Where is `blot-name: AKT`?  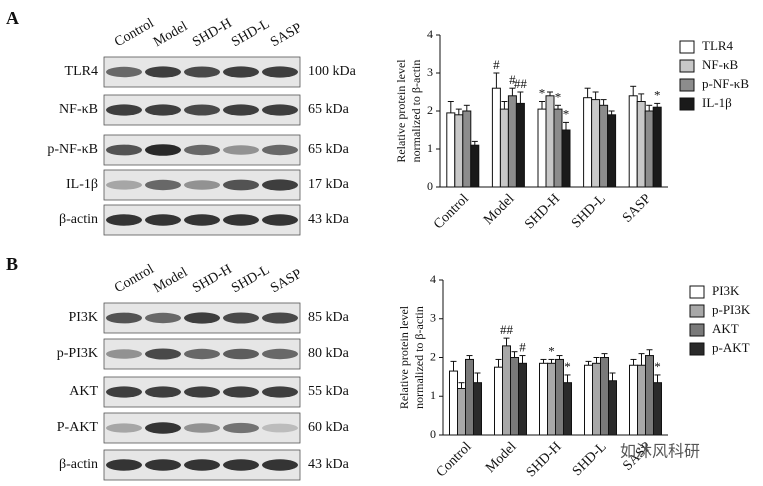
blot-name: AKT is located at coordinates (83, 391).